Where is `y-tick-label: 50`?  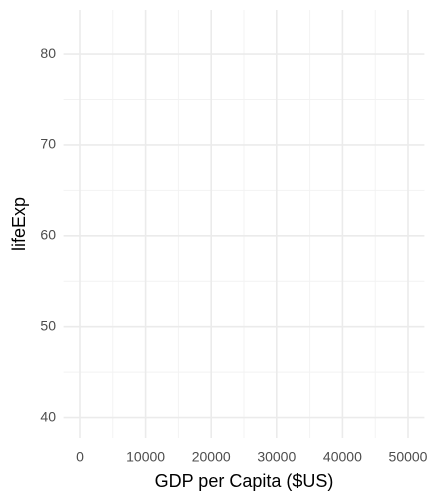 y-tick-label: 50 is located at coordinates (48, 325).